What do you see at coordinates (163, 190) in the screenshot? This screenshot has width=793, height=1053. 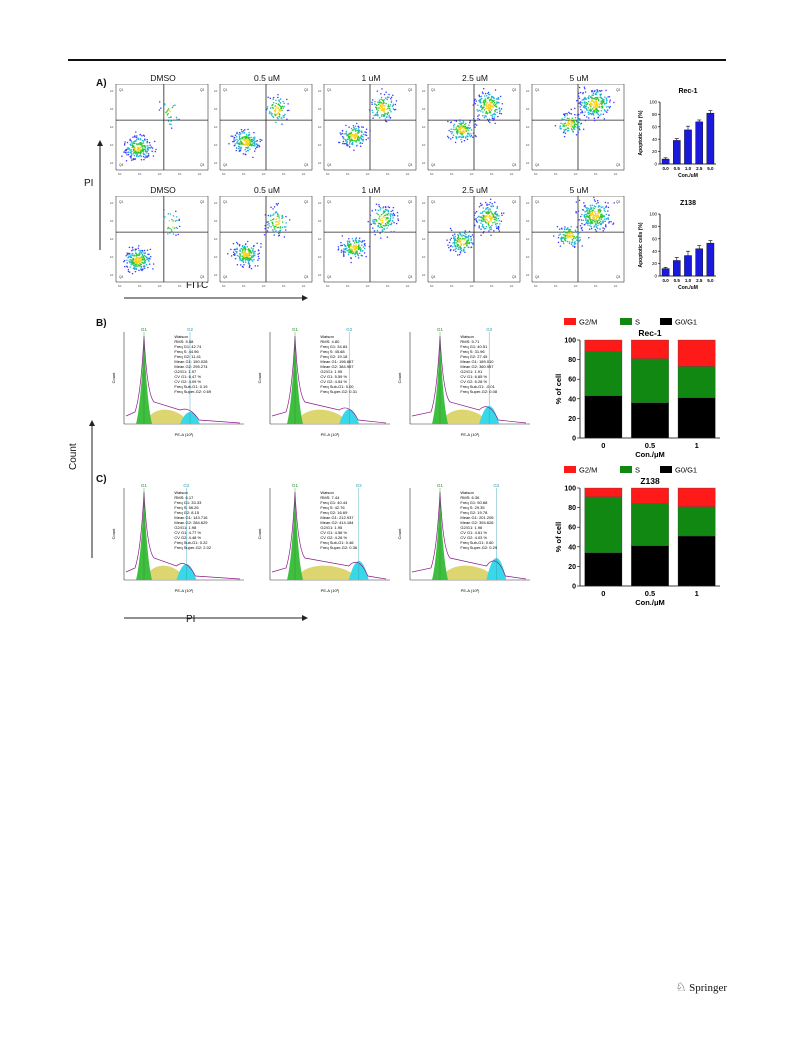 I see `flow-plot-title: DMSO` at bounding box center [163, 190].